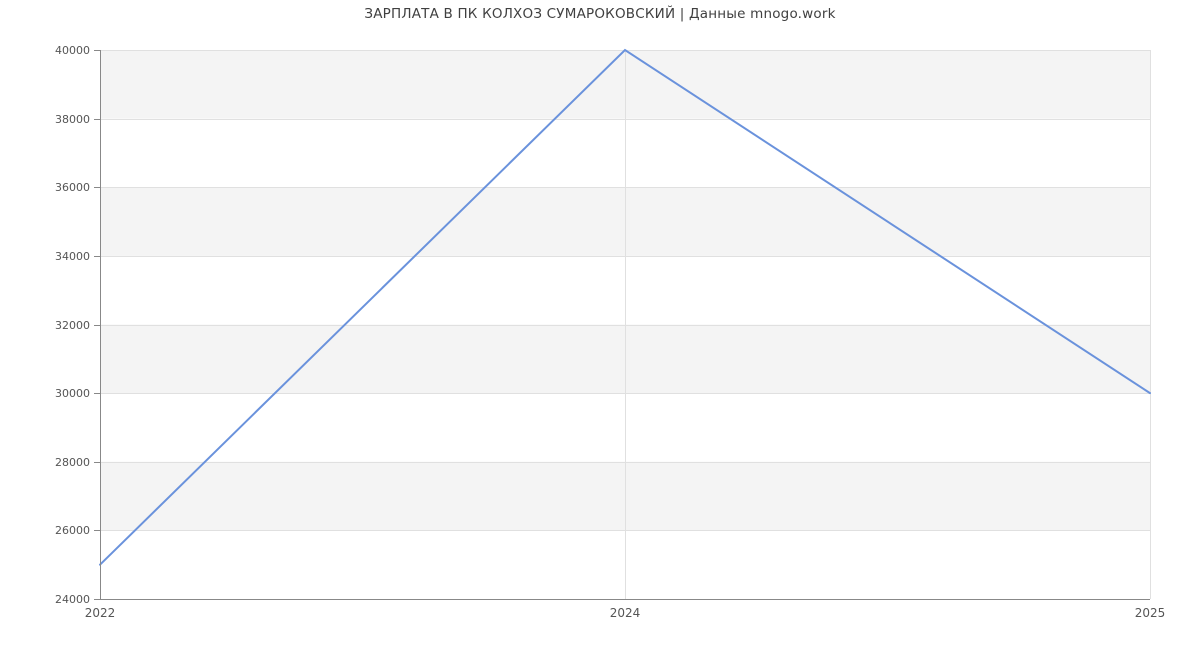  What do you see at coordinates (625, 613) in the screenshot?
I see `x-axis-tick-label: 2024` at bounding box center [625, 613].